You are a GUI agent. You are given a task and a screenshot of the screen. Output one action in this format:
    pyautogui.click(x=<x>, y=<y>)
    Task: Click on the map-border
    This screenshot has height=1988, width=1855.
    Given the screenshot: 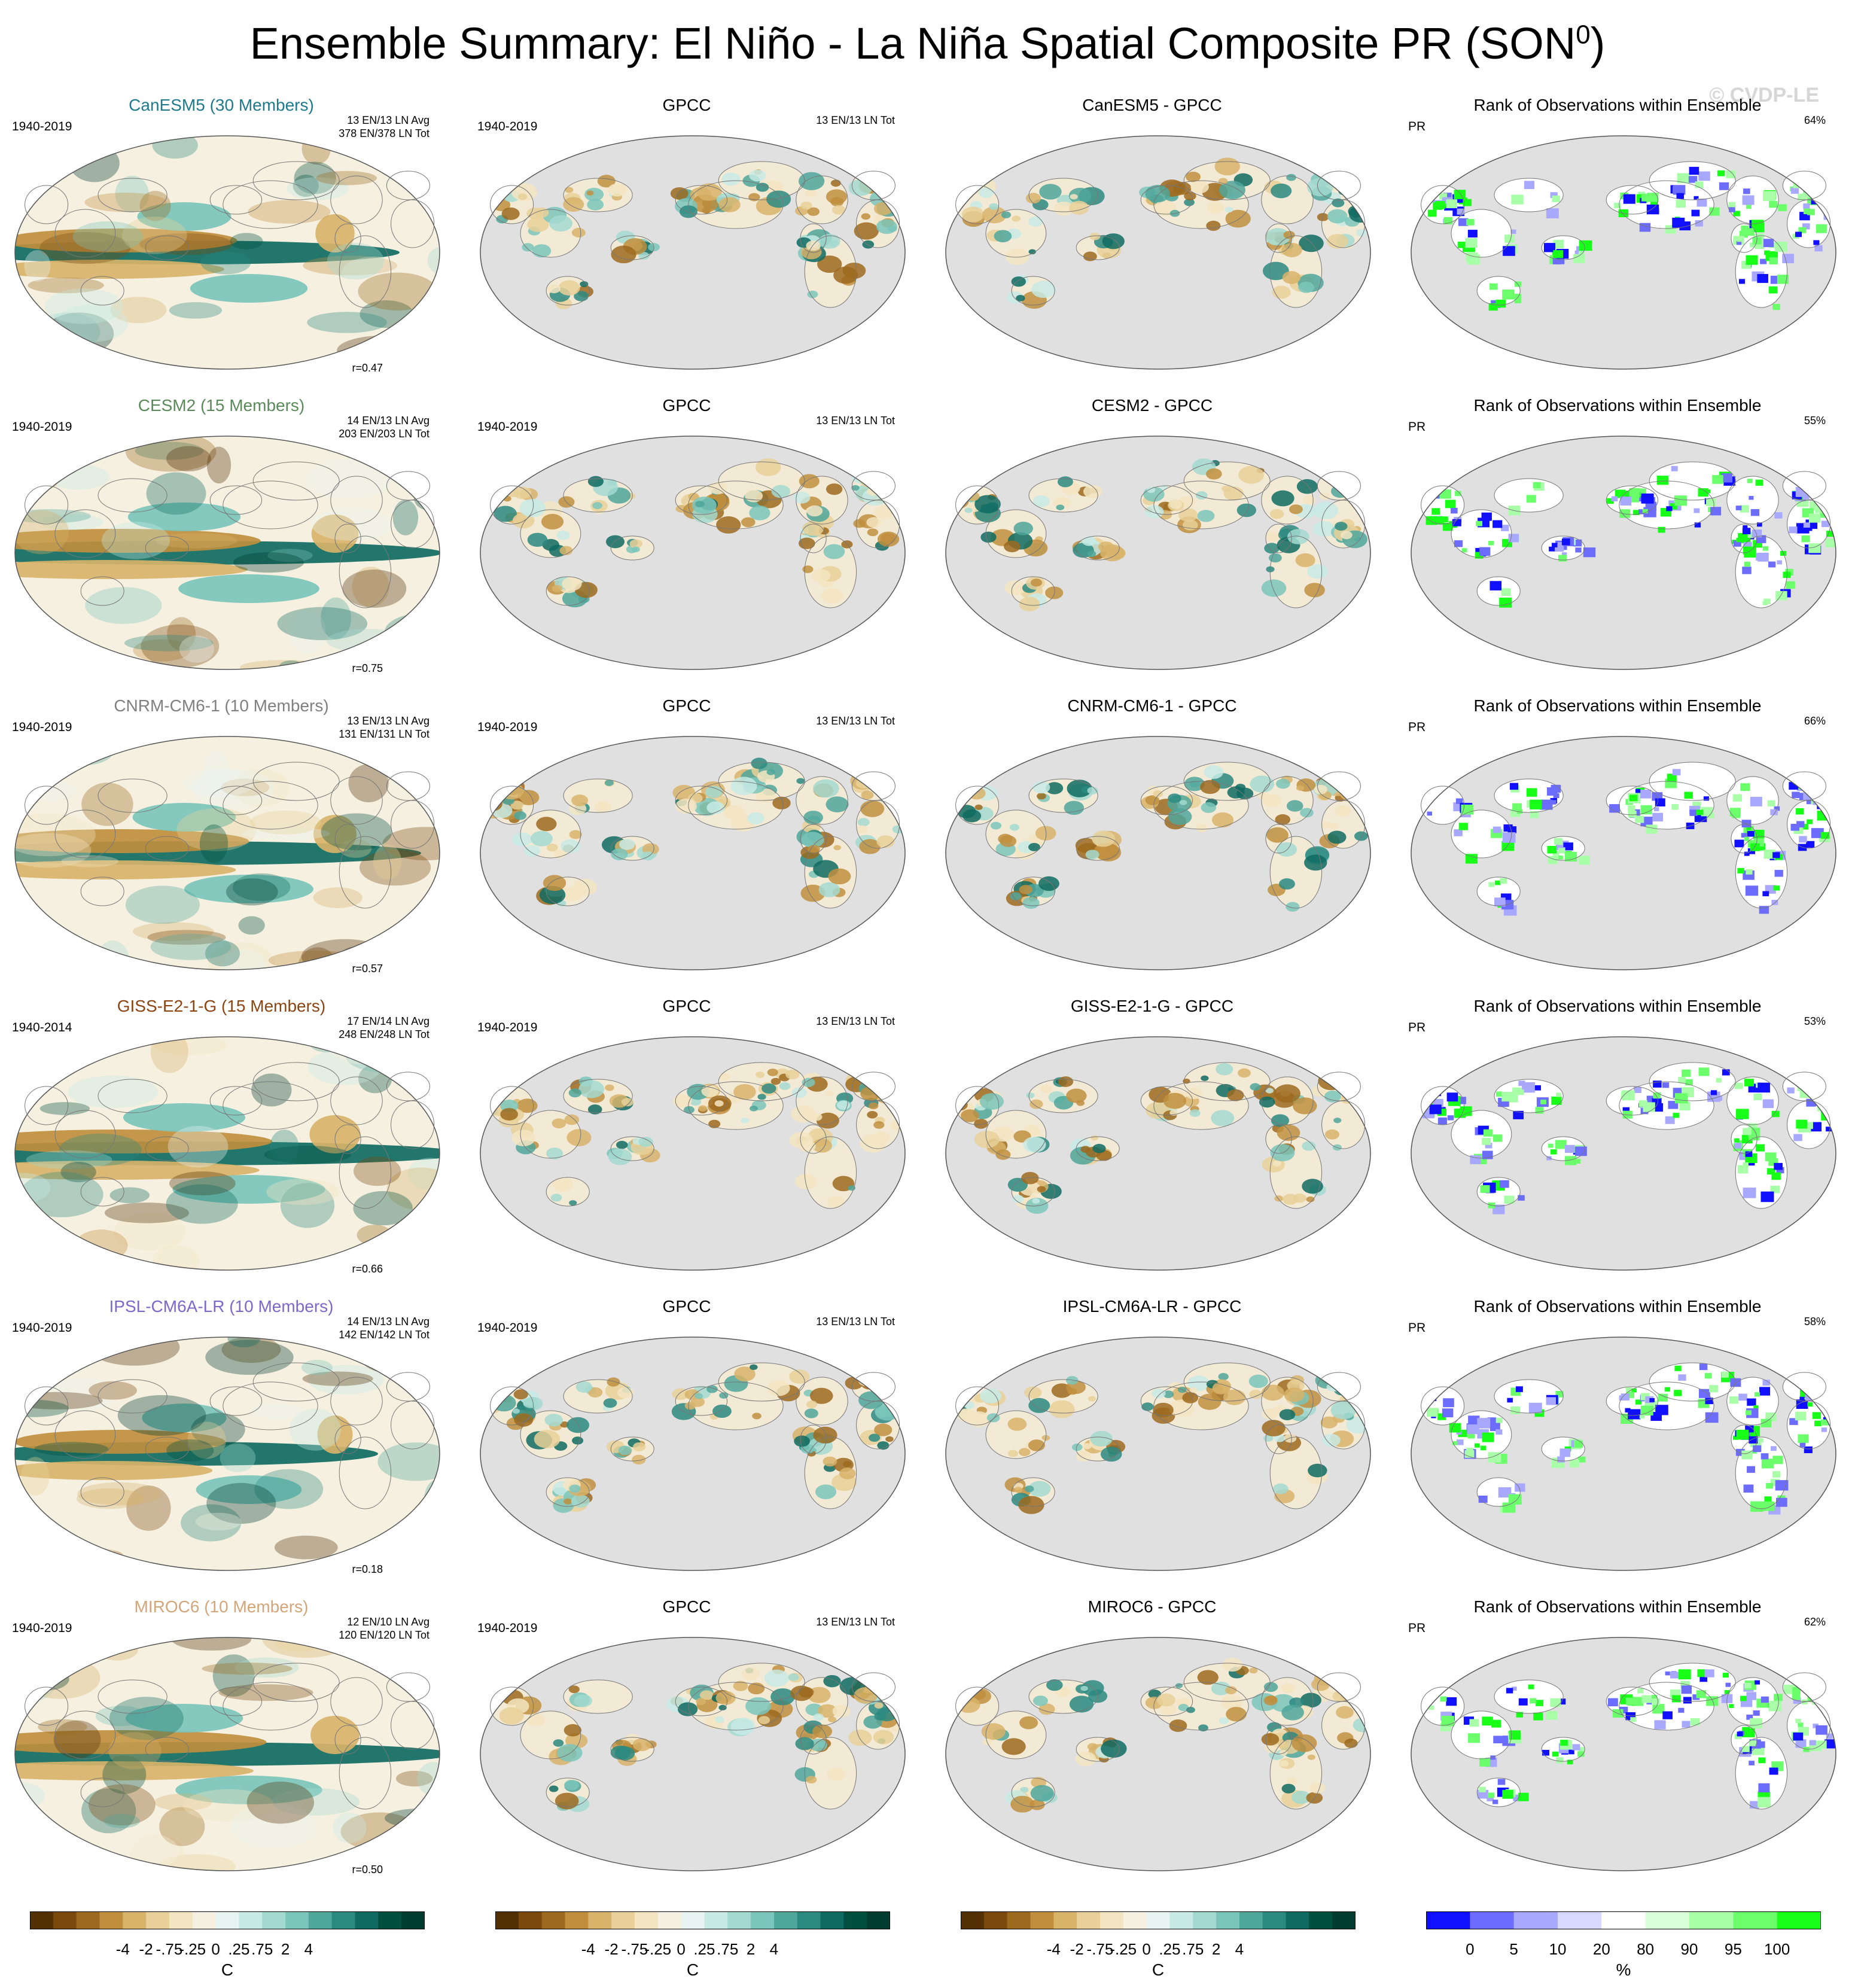 What is the action you would take?
    pyautogui.click(x=1158, y=853)
    